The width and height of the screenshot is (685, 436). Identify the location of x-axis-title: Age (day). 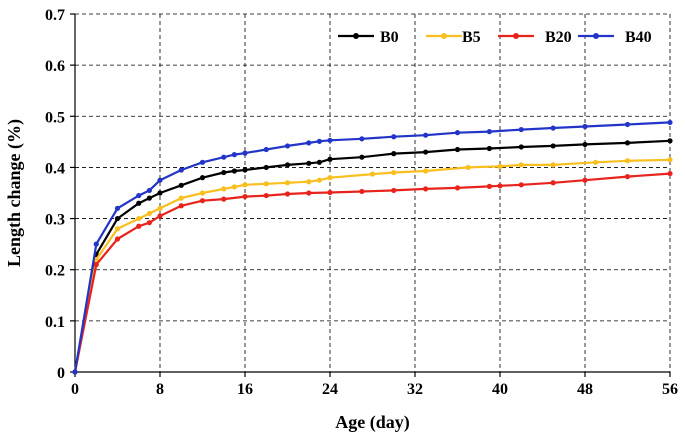
(372, 422).